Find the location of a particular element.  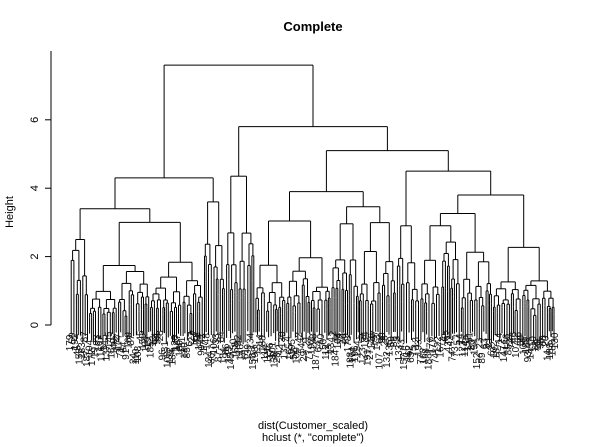

leaf-label: 114 is located at coordinates (465, 348).